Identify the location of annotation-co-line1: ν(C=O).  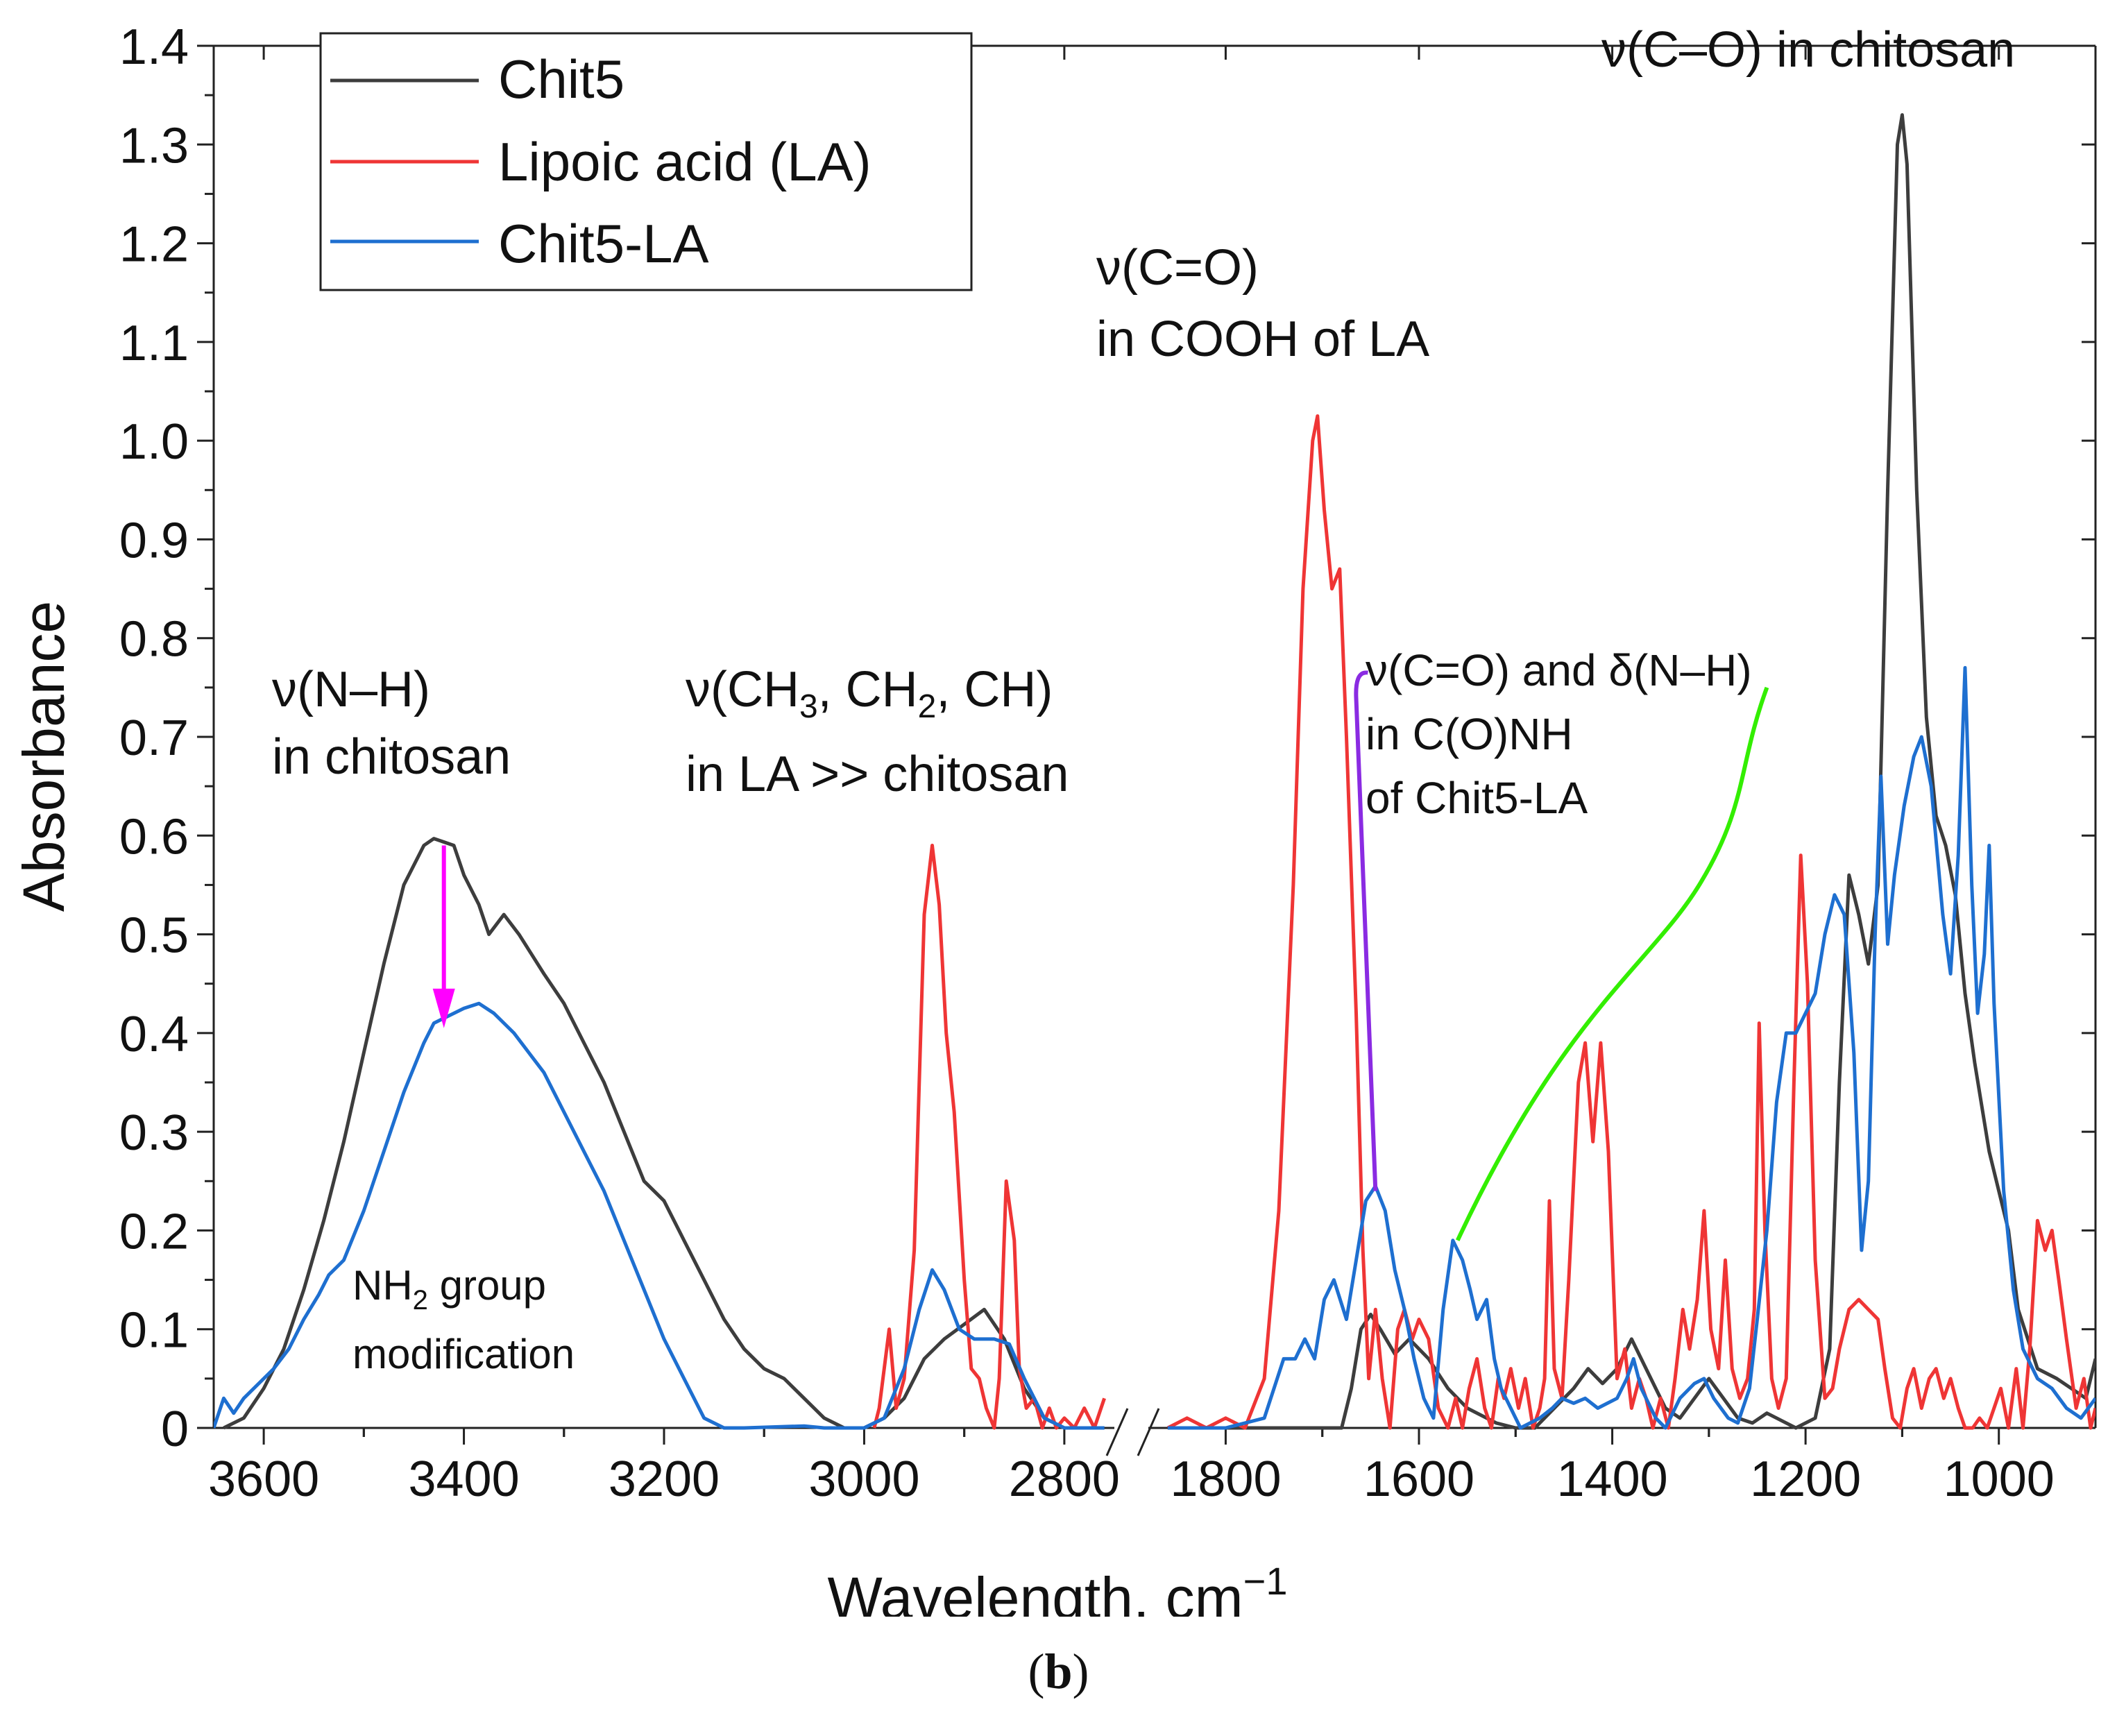
(1178, 268).